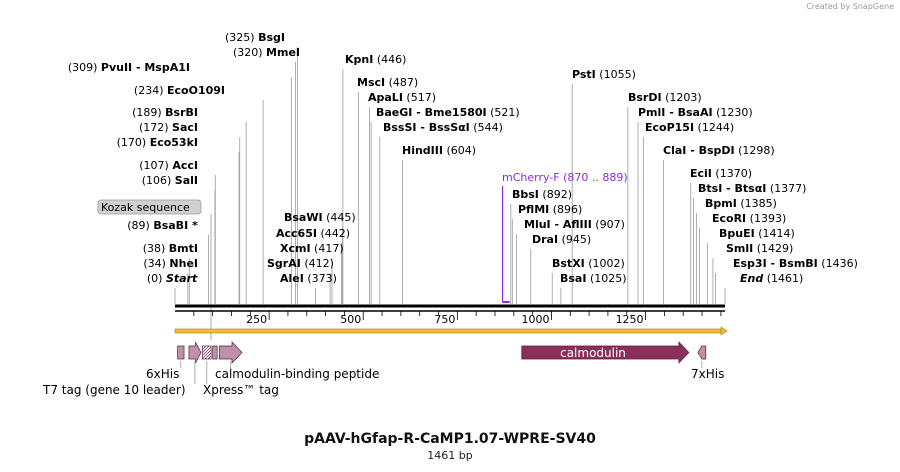 The width and height of the screenshot is (900, 472). What do you see at coordinates (255, 37) in the screenshot?
I see `site-label: (325) BsgI` at bounding box center [255, 37].